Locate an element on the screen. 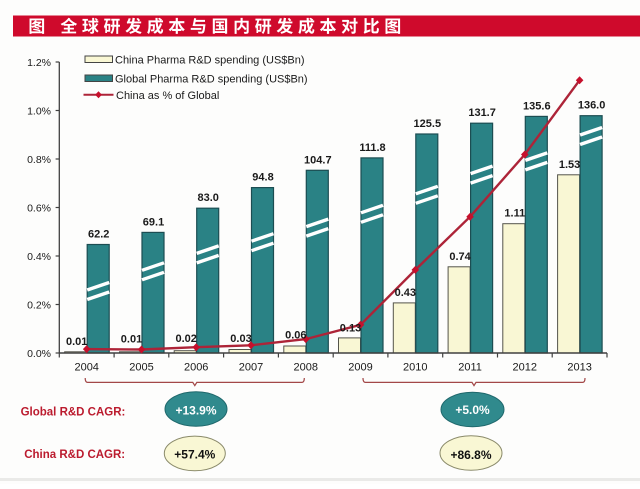 The width and height of the screenshot is (640, 489). svg-text: 0.6% is located at coordinates (39, 208).